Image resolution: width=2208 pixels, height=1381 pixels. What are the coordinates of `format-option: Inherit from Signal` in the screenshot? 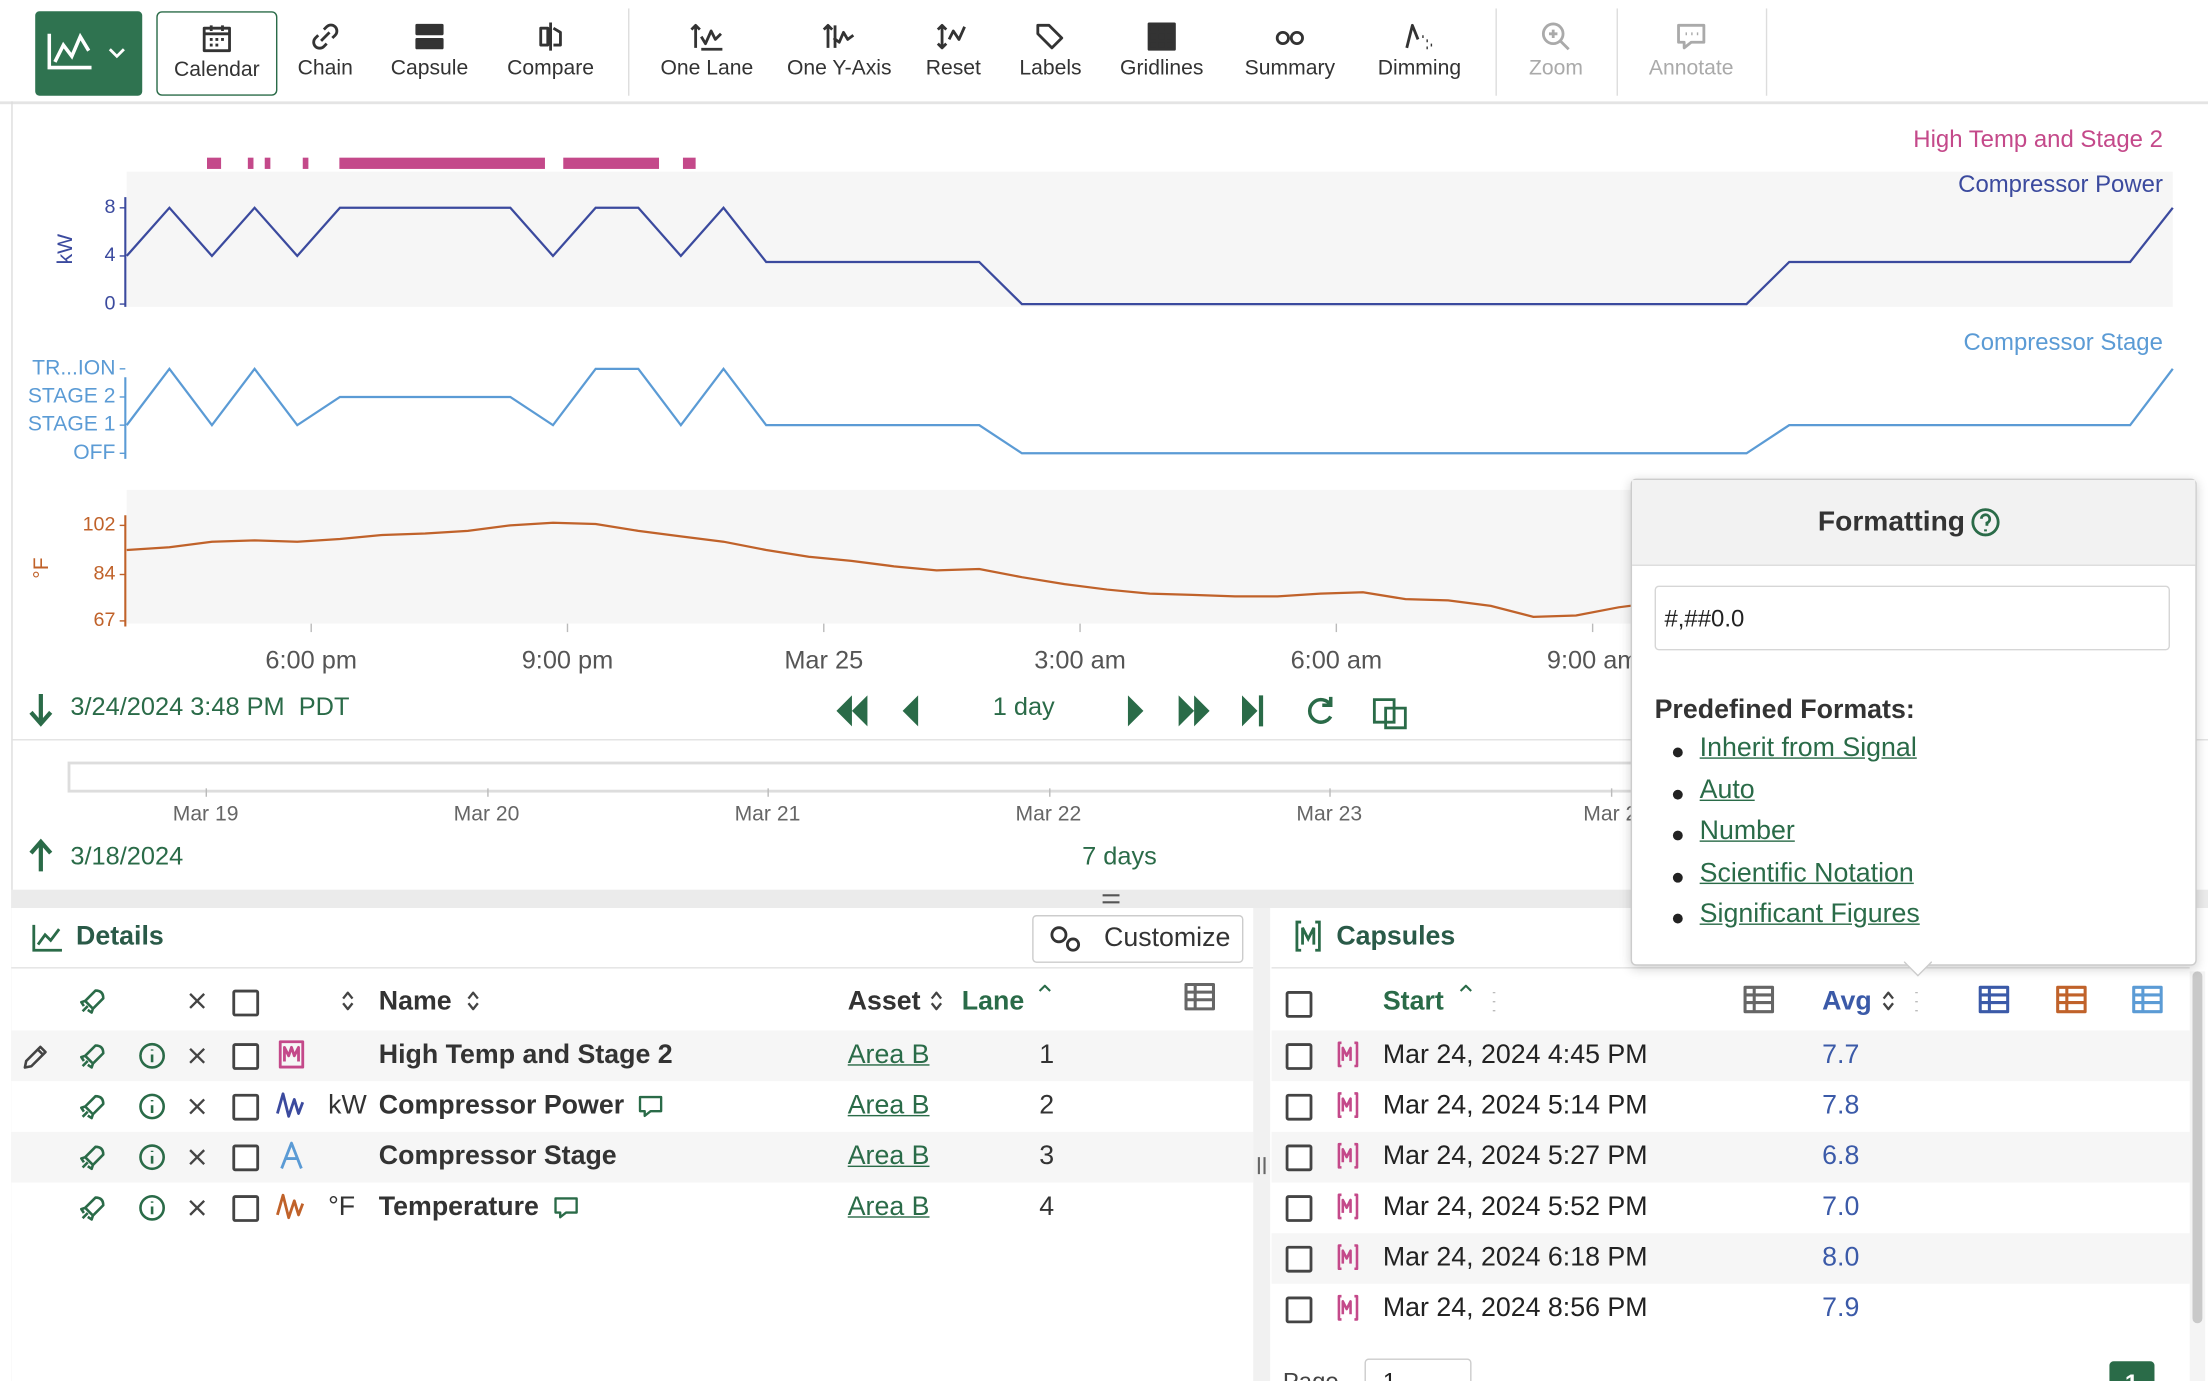 It's located at (1808, 748).